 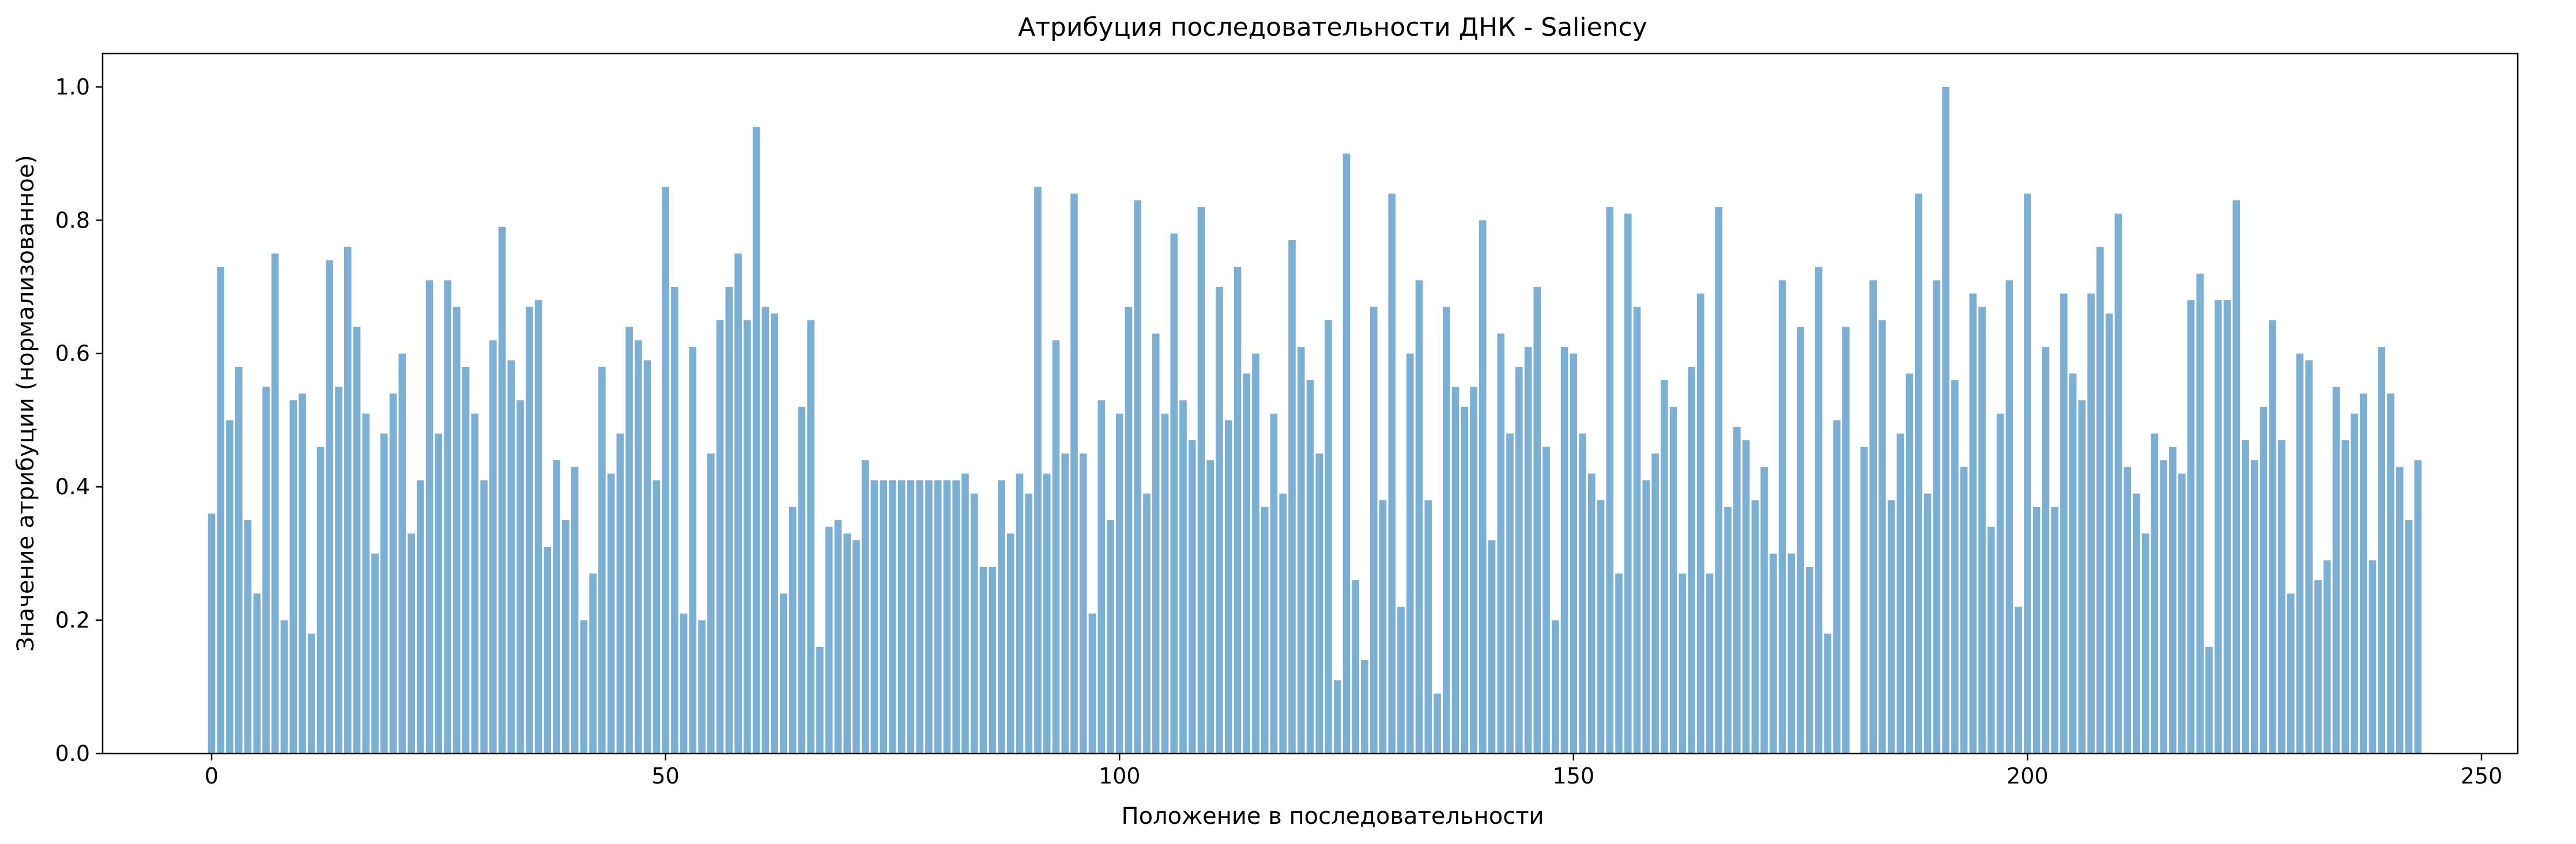 What do you see at coordinates (72, 220) in the screenshot?
I see `y-tick-label: 0.8` at bounding box center [72, 220].